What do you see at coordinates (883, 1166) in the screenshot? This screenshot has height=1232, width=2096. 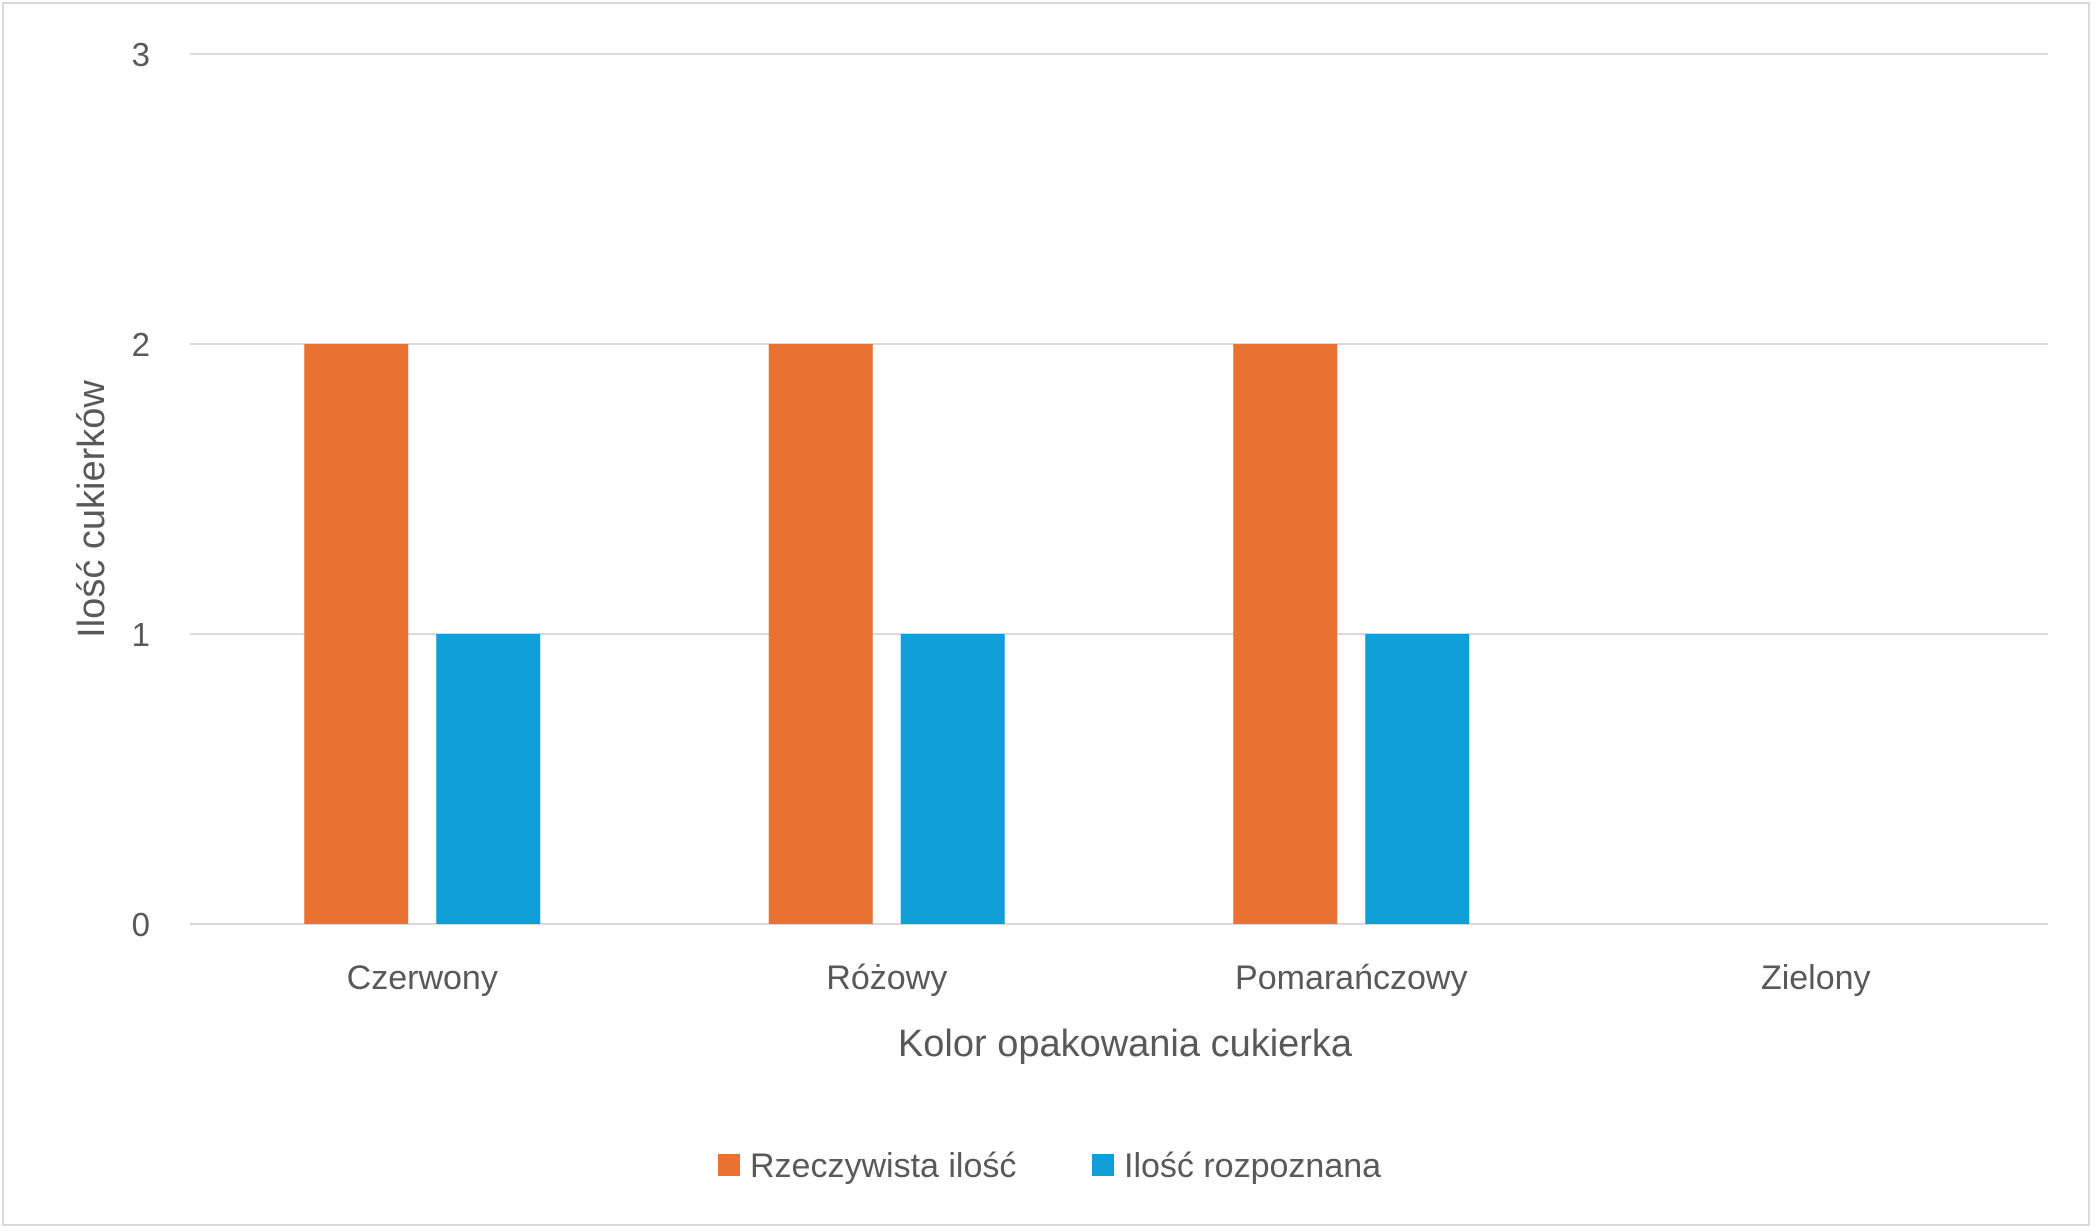 I see `legend-label-0: Rzeczywista ilość` at bounding box center [883, 1166].